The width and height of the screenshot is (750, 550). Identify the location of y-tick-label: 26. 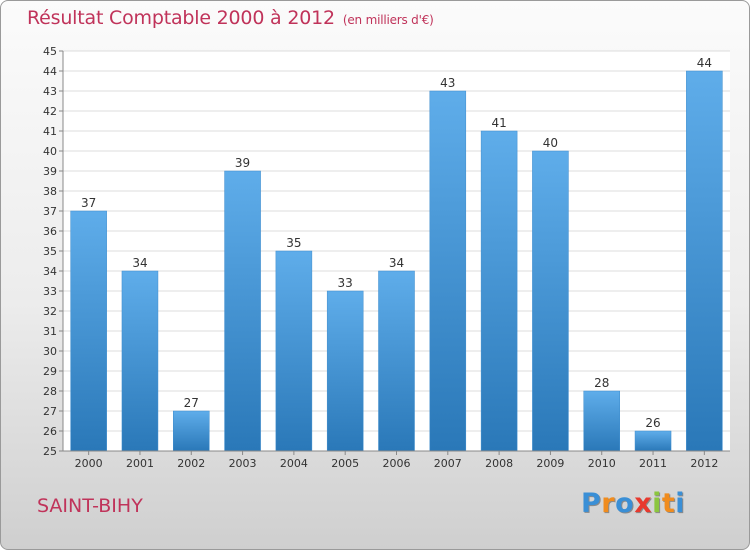
(50, 431).